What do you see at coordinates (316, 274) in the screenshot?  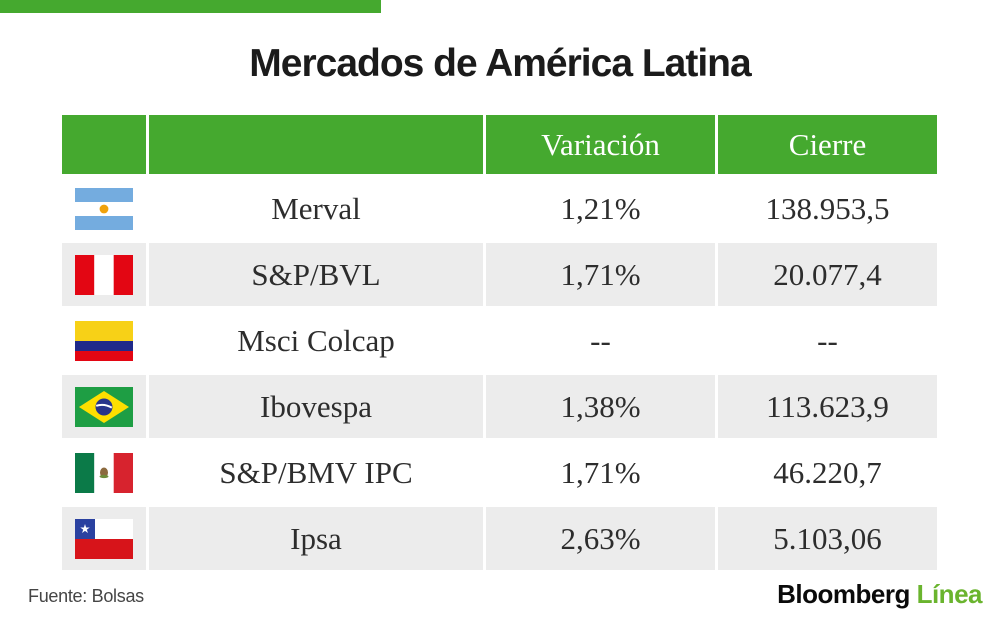 I see `index-name: S&P/BVL` at bounding box center [316, 274].